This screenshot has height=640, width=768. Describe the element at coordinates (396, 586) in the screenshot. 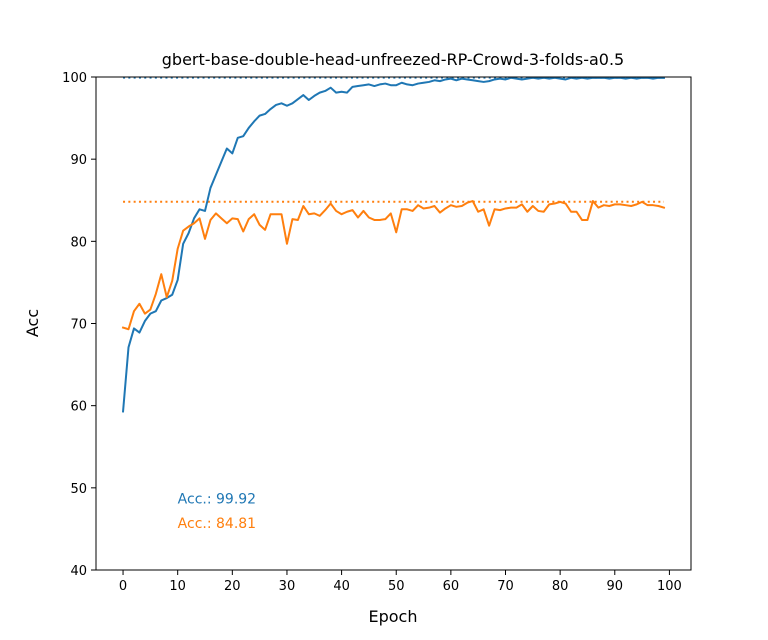

I see `x-tick-label: 50` at that location.